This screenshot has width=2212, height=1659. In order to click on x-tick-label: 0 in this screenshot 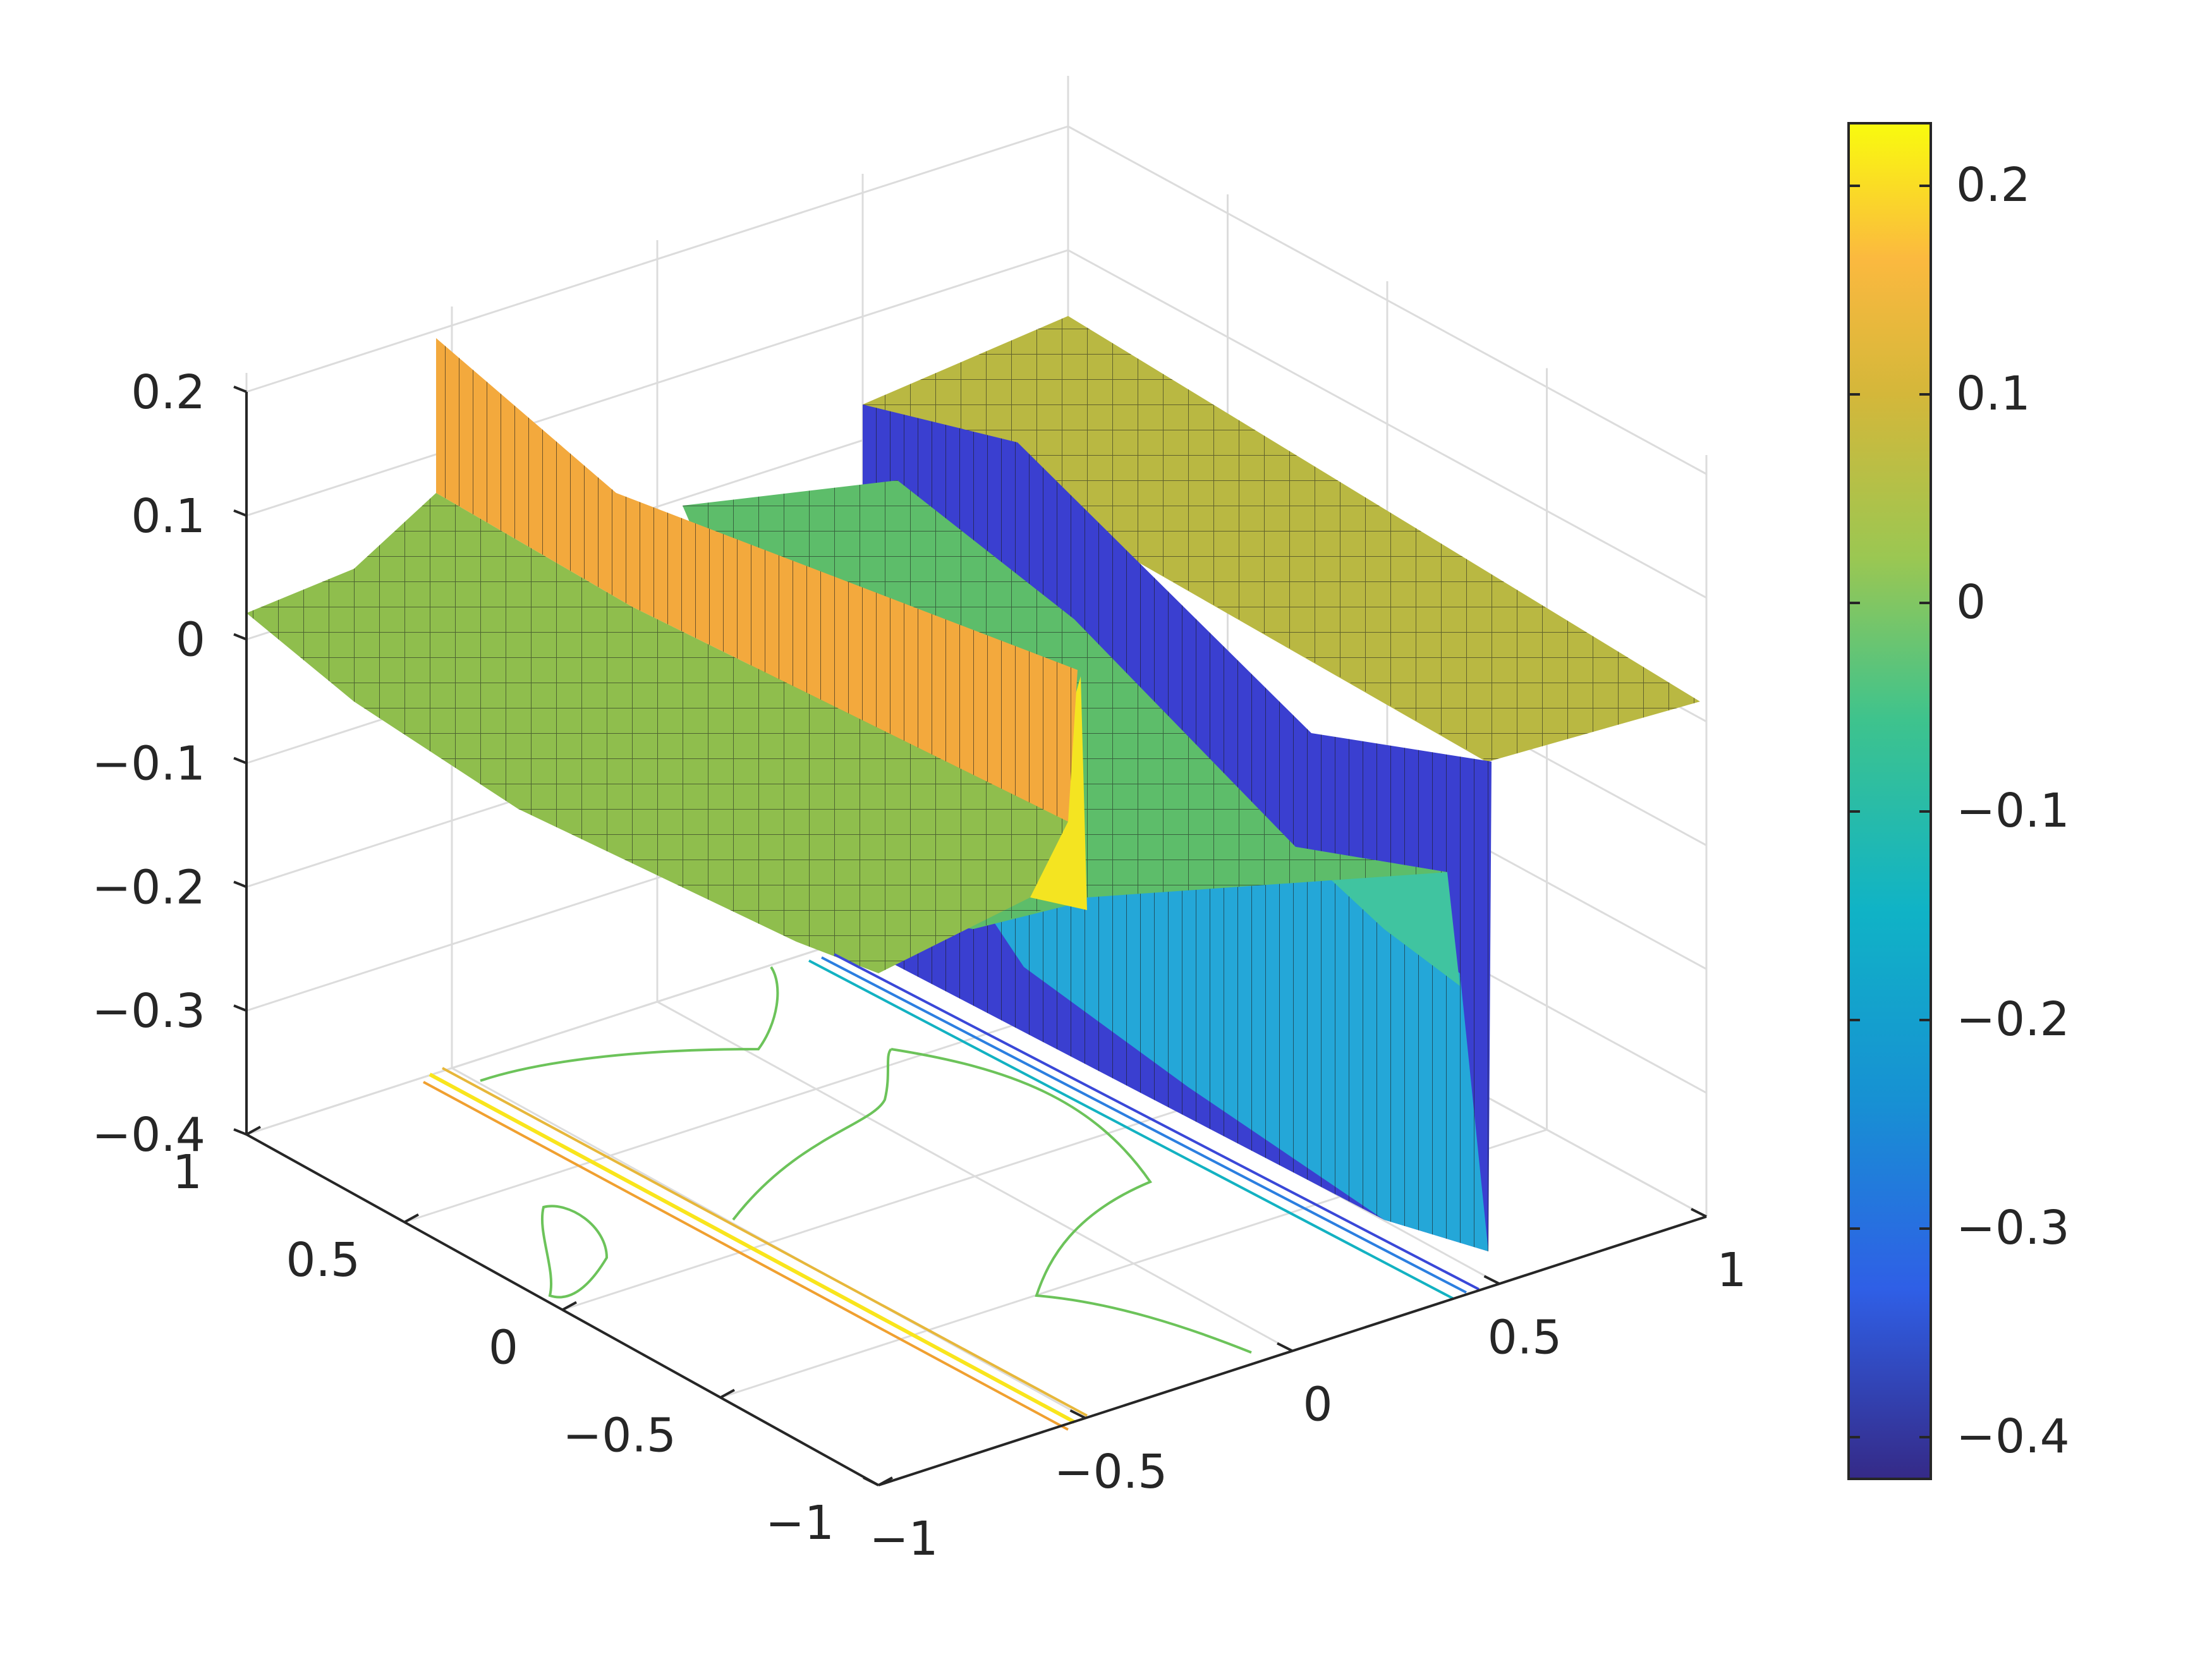, I will do `click(1318, 1405)`.